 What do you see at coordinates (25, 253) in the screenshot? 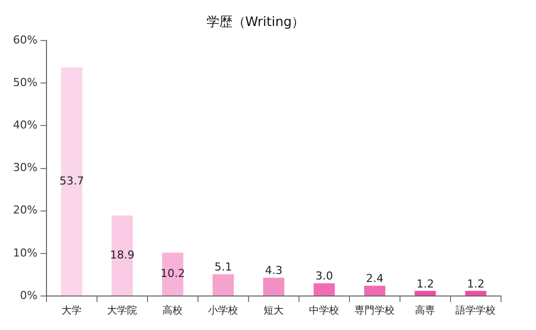
I see `y-tick-label: 10%` at bounding box center [25, 253].